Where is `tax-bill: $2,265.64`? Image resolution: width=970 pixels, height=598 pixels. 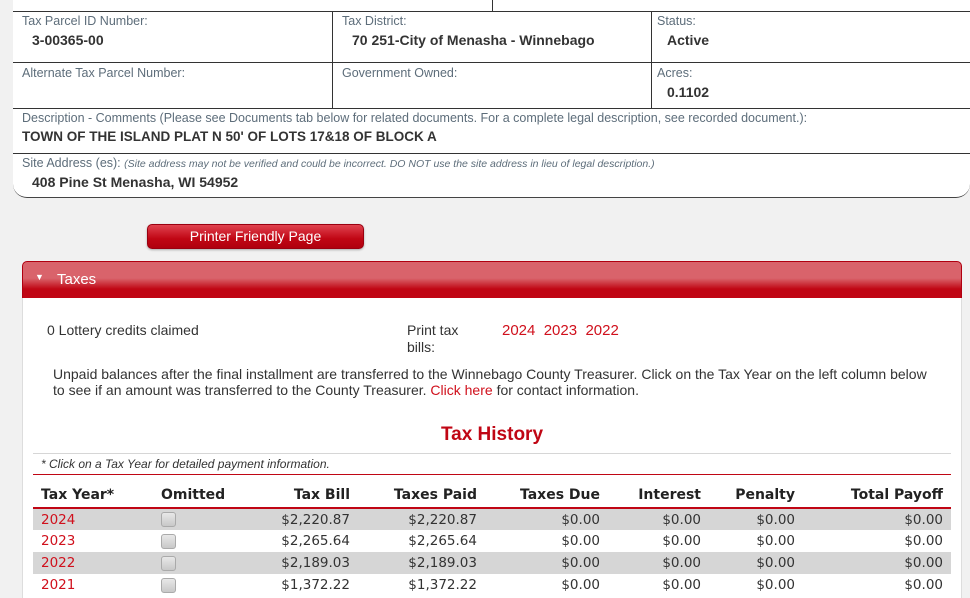
tax-bill: $2,265.64 is located at coordinates (315, 541).